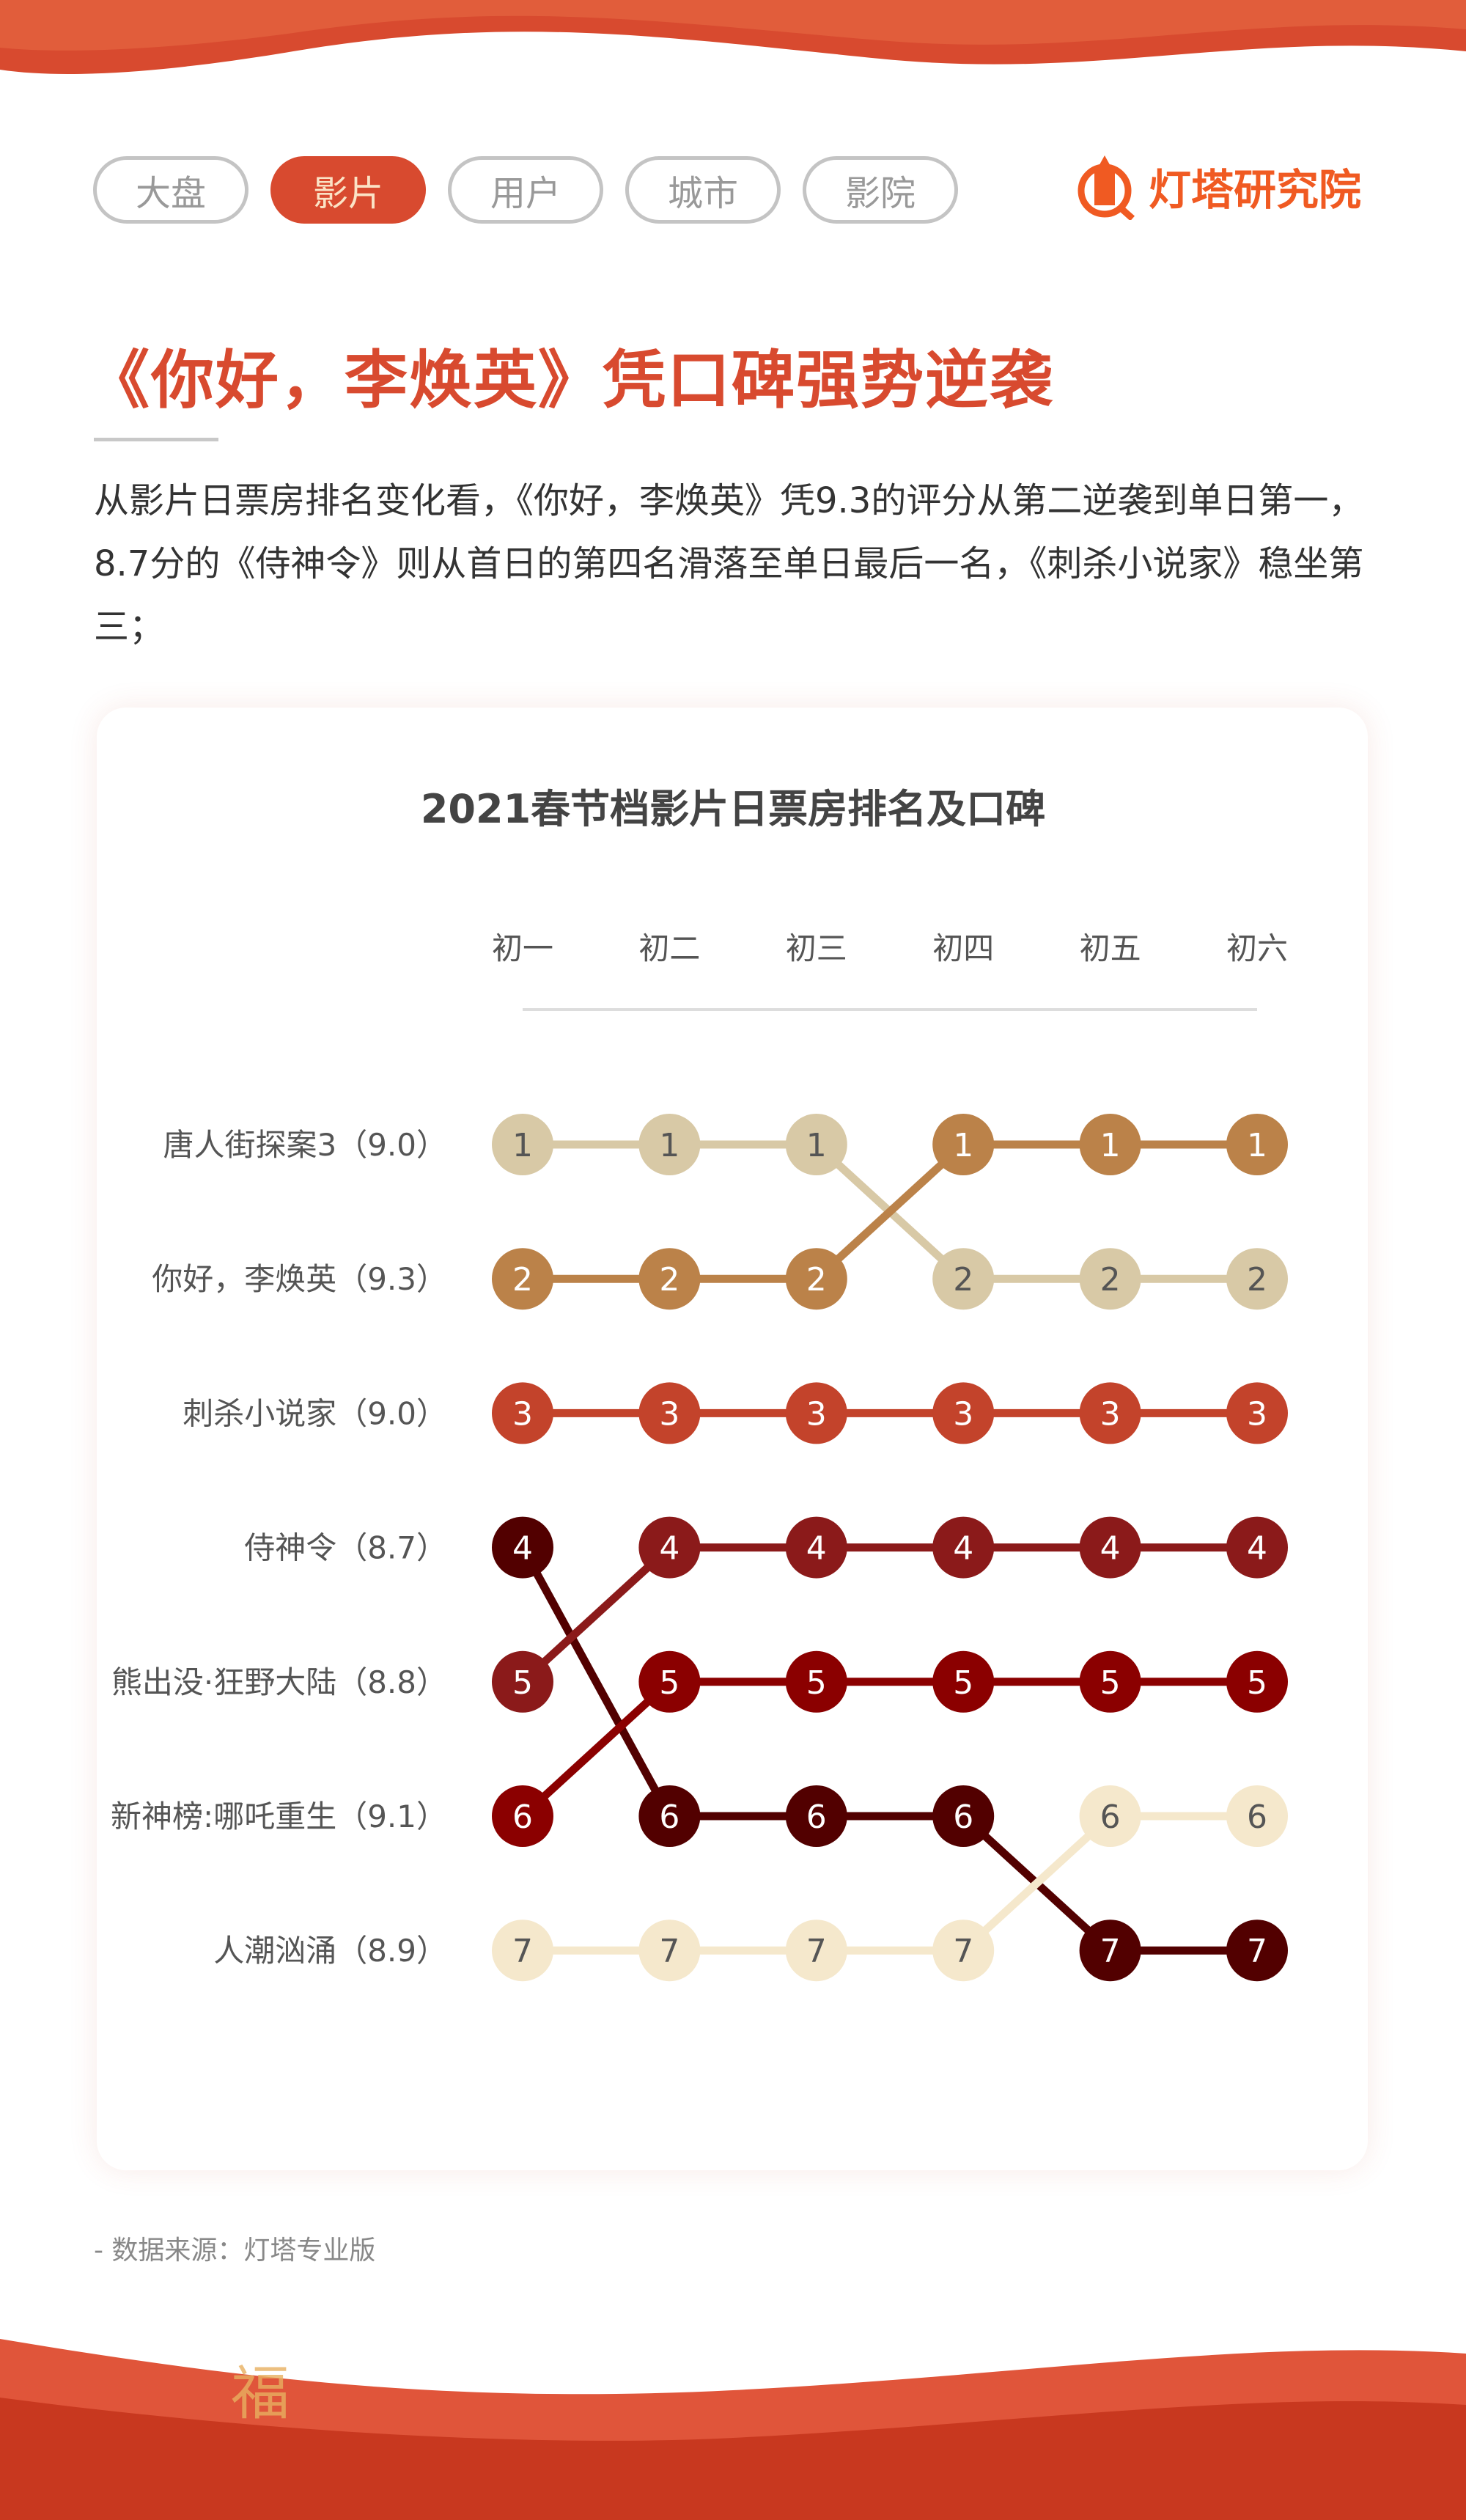 Image resolution: width=1466 pixels, height=2520 pixels. What do you see at coordinates (1257, 948) in the screenshot?
I see `day-label: 初六` at bounding box center [1257, 948].